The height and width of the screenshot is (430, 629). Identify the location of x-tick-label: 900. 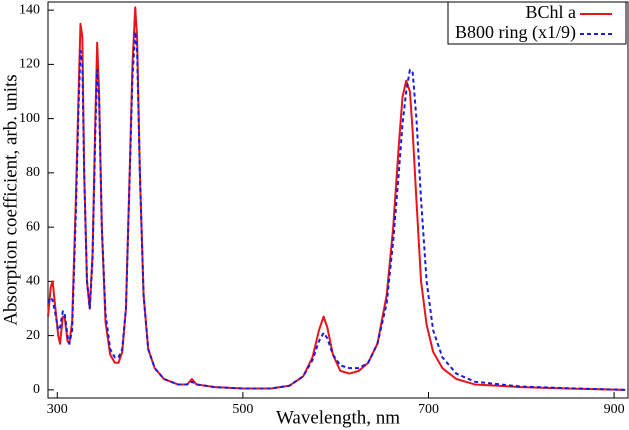
(614, 409).